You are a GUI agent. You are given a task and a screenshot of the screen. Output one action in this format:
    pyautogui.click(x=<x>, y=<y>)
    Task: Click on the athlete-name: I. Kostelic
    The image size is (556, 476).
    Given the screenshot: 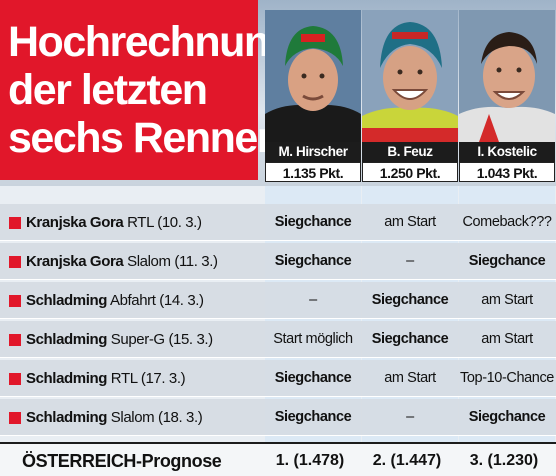 What is the action you would take?
    pyautogui.click(x=507, y=152)
    